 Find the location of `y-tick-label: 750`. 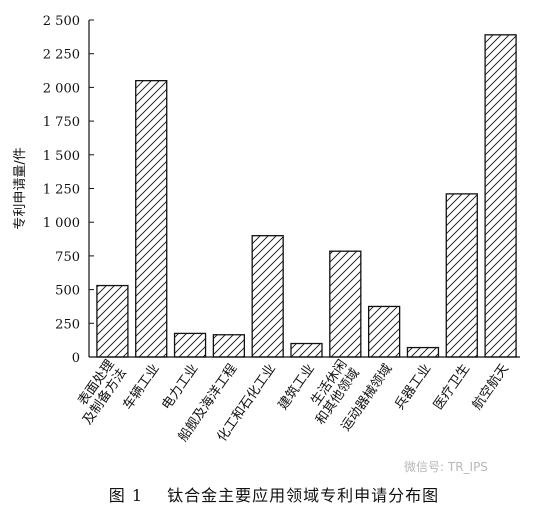

y-tick-label: 750 is located at coordinates (67, 257).